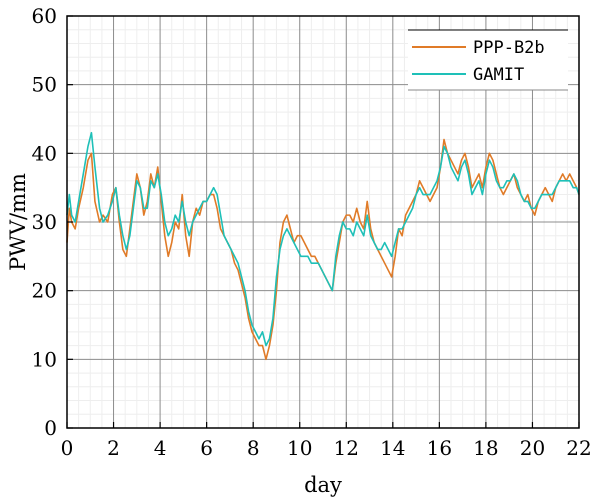 The image size is (594, 498). What do you see at coordinates (44, 222) in the screenshot?
I see `y-tick-label: 30` at bounding box center [44, 222].